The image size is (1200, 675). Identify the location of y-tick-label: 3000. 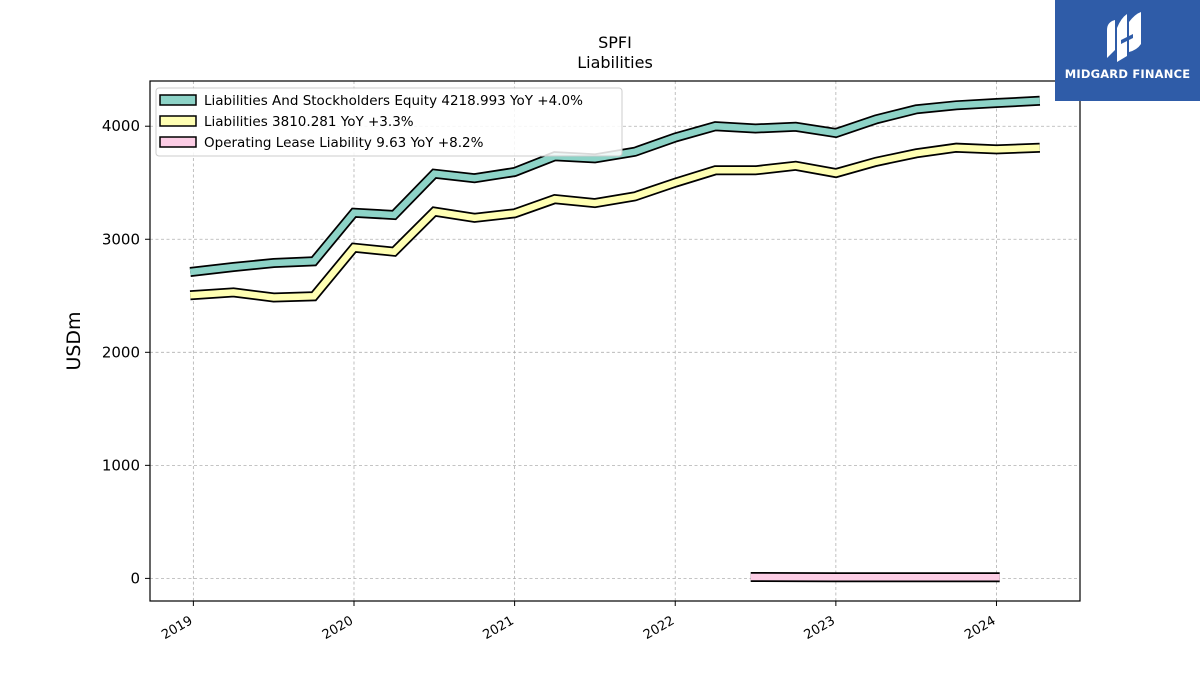
(121, 239).